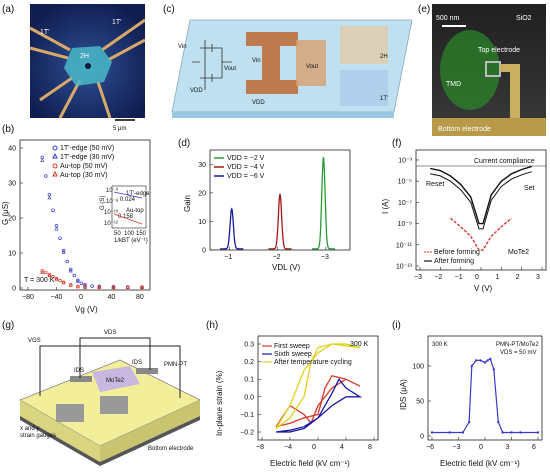 This screenshot has height=475, width=550. Describe the element at coordinates (272, 39) in the screenshot. I see `electrode-top` at that location.